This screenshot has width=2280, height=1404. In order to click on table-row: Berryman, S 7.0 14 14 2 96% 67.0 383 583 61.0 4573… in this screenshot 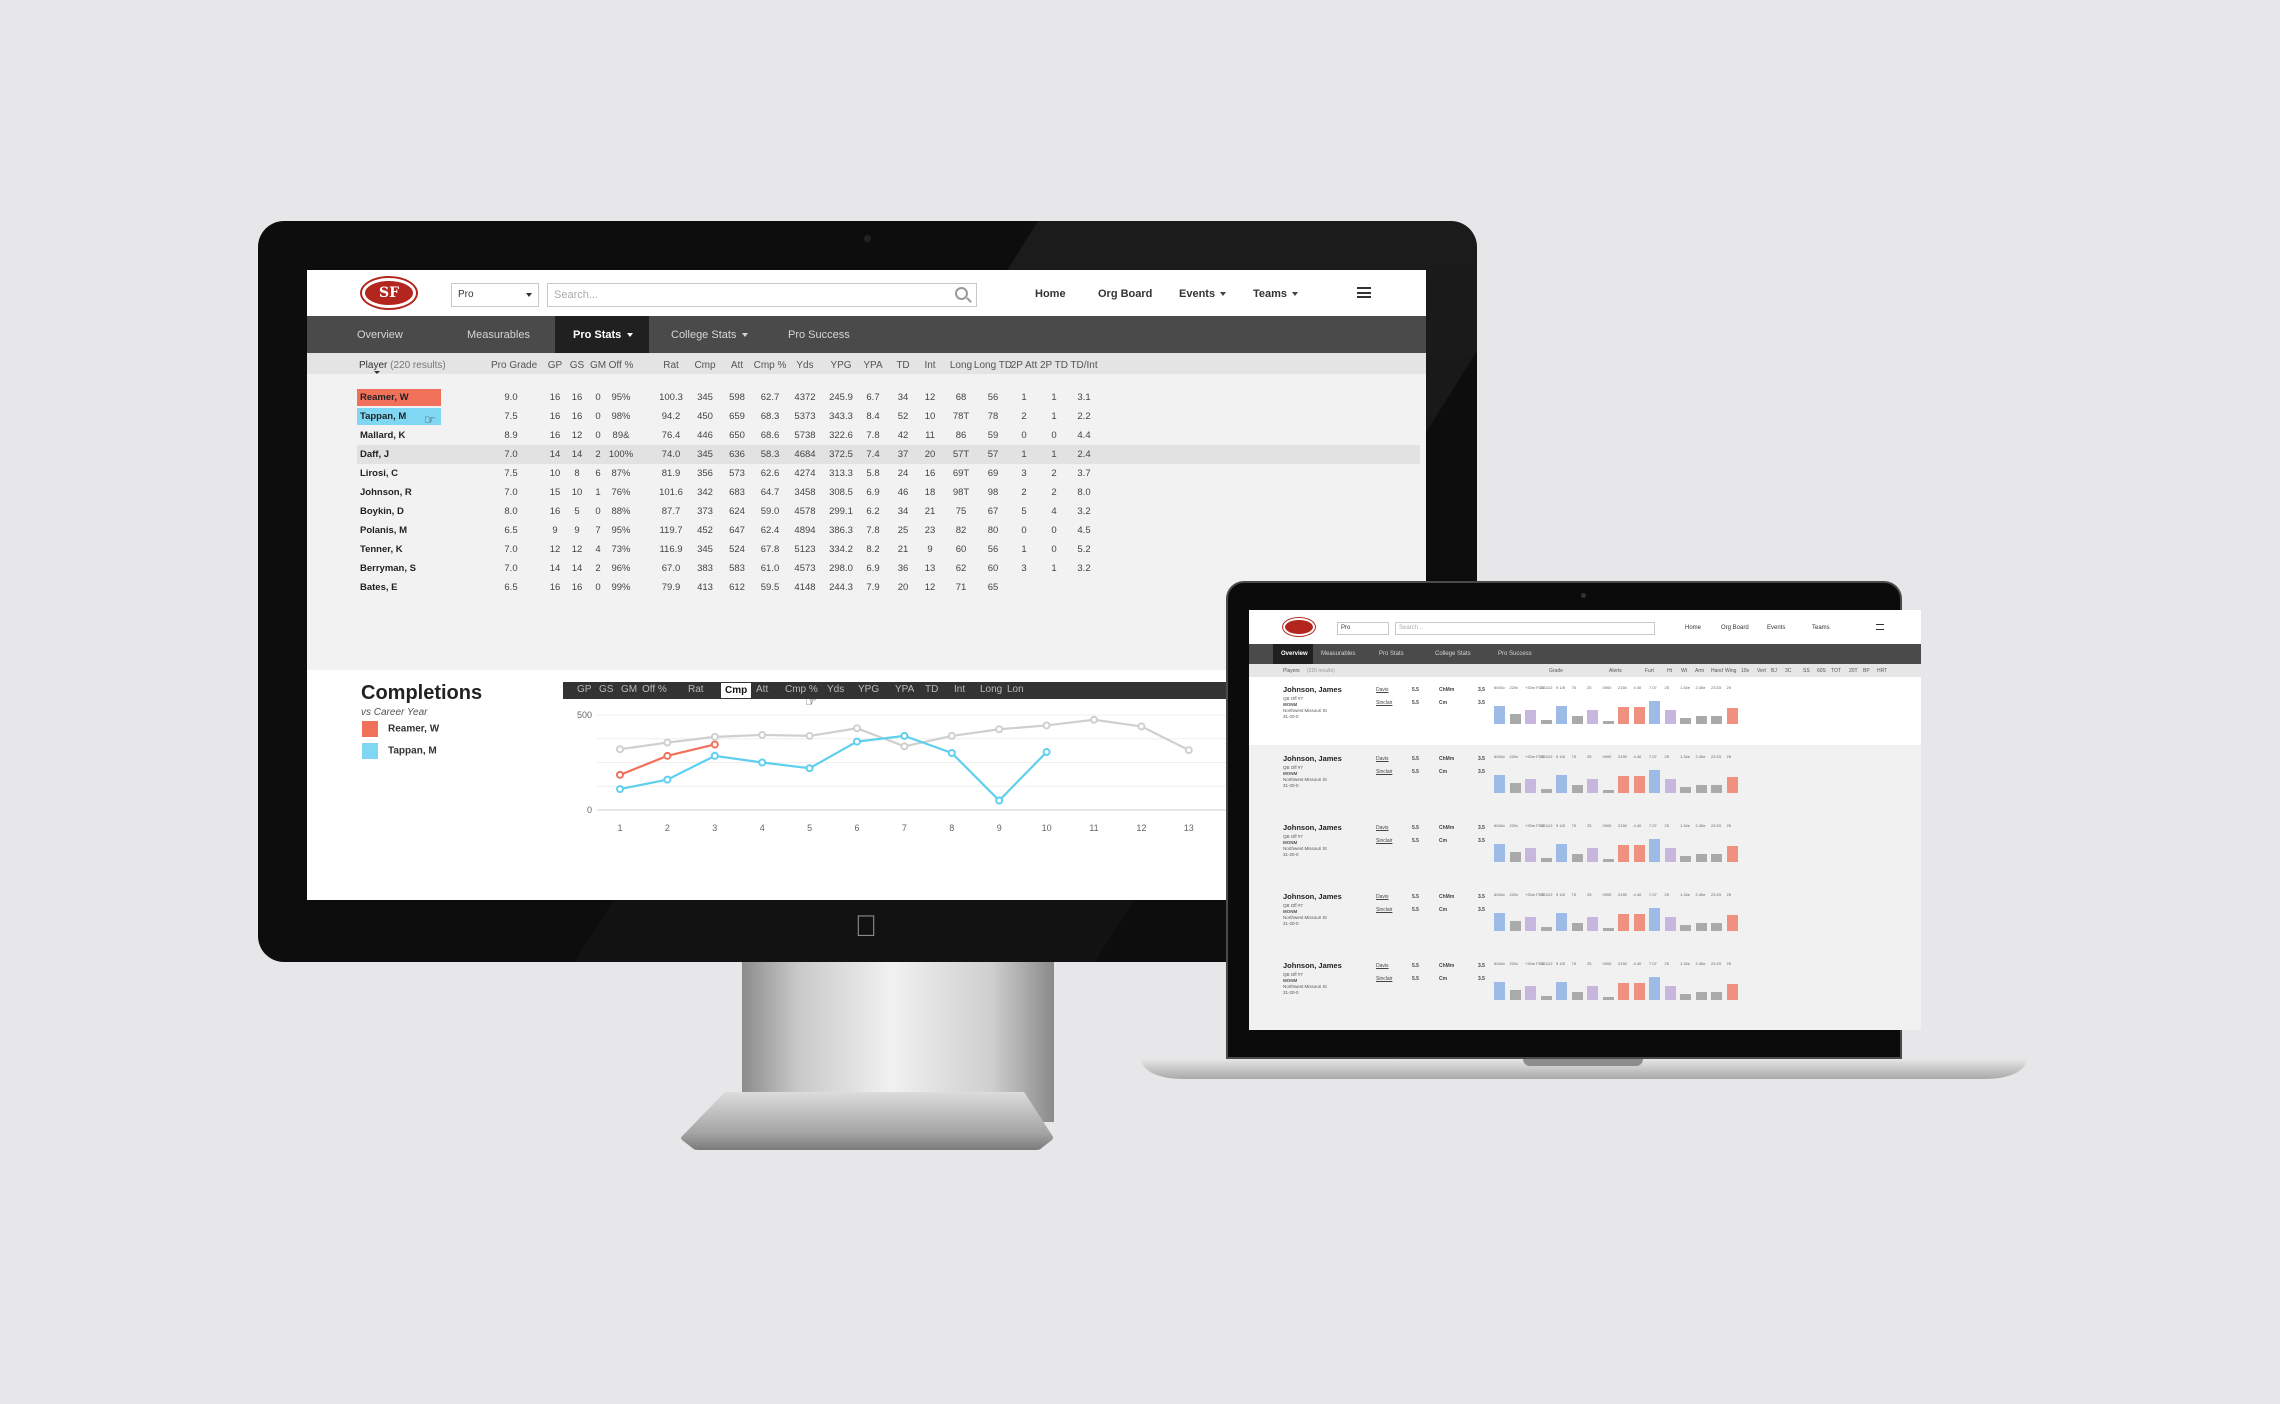, I will do `click(888, 568)`.